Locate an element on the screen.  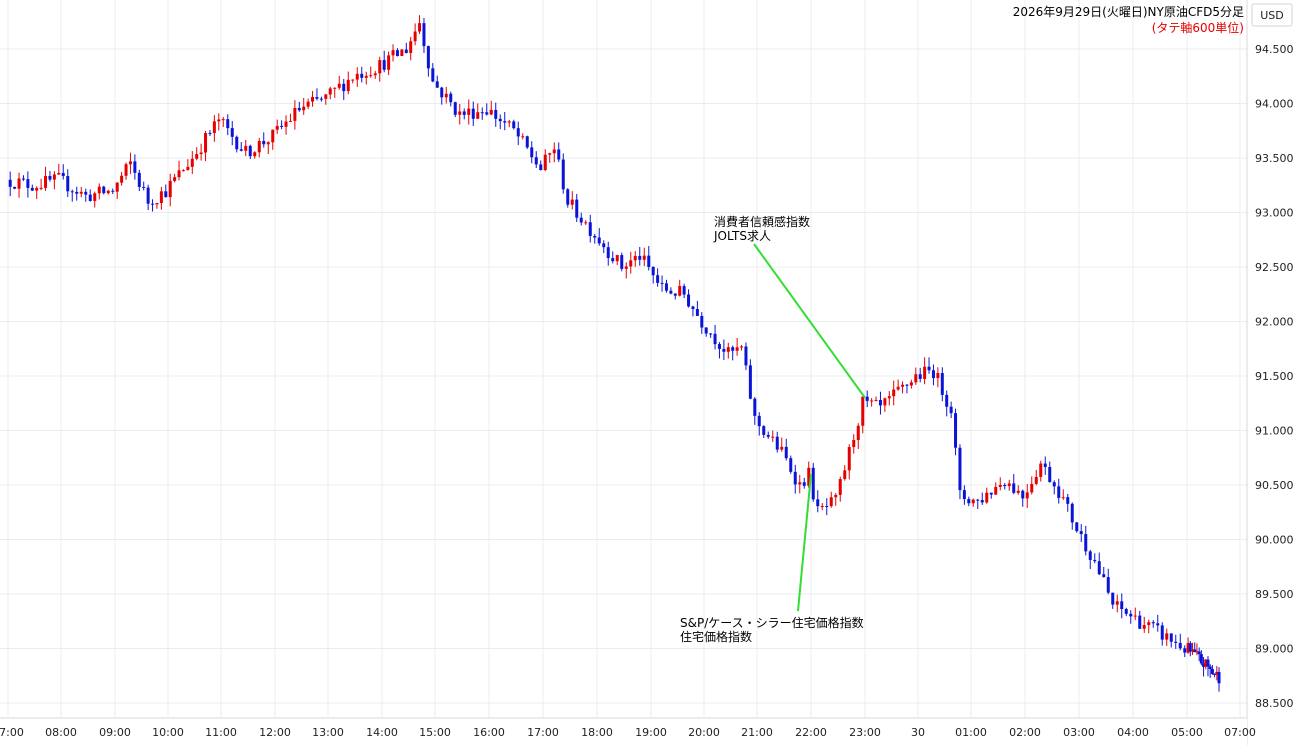
y-tick-label: 93.500 is located at coordinates (1274, 158).